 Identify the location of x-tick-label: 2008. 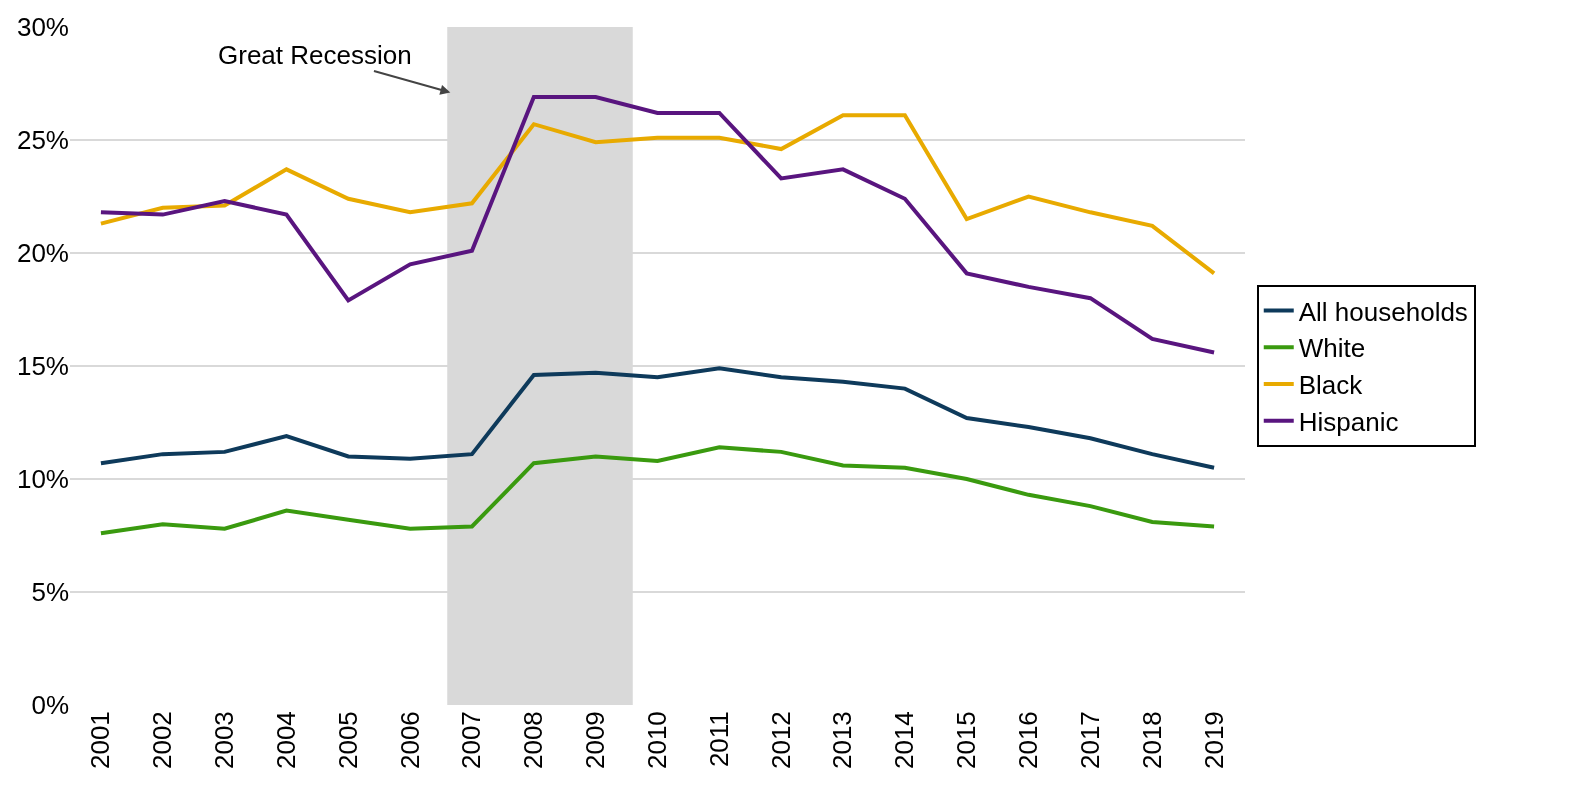
(533, 740).